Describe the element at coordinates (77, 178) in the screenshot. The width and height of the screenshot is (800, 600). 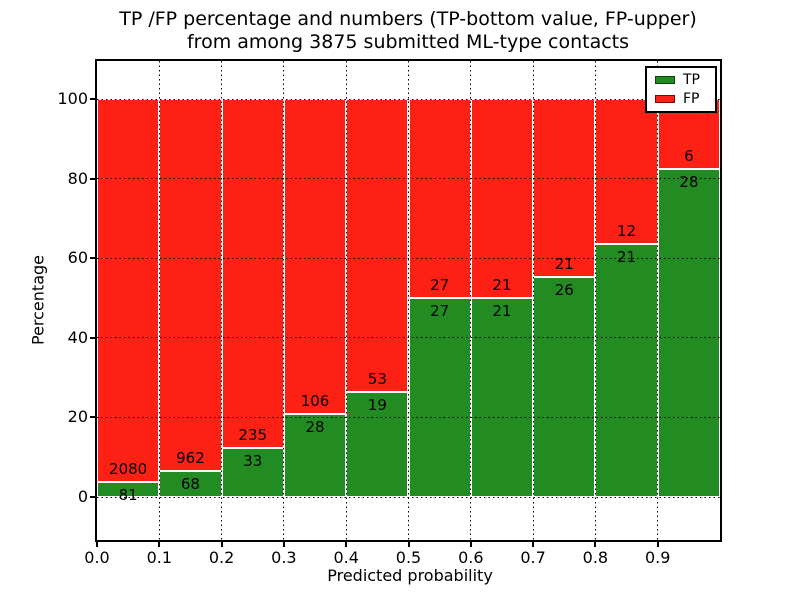
I see `y-tick-label: 80` at that location.